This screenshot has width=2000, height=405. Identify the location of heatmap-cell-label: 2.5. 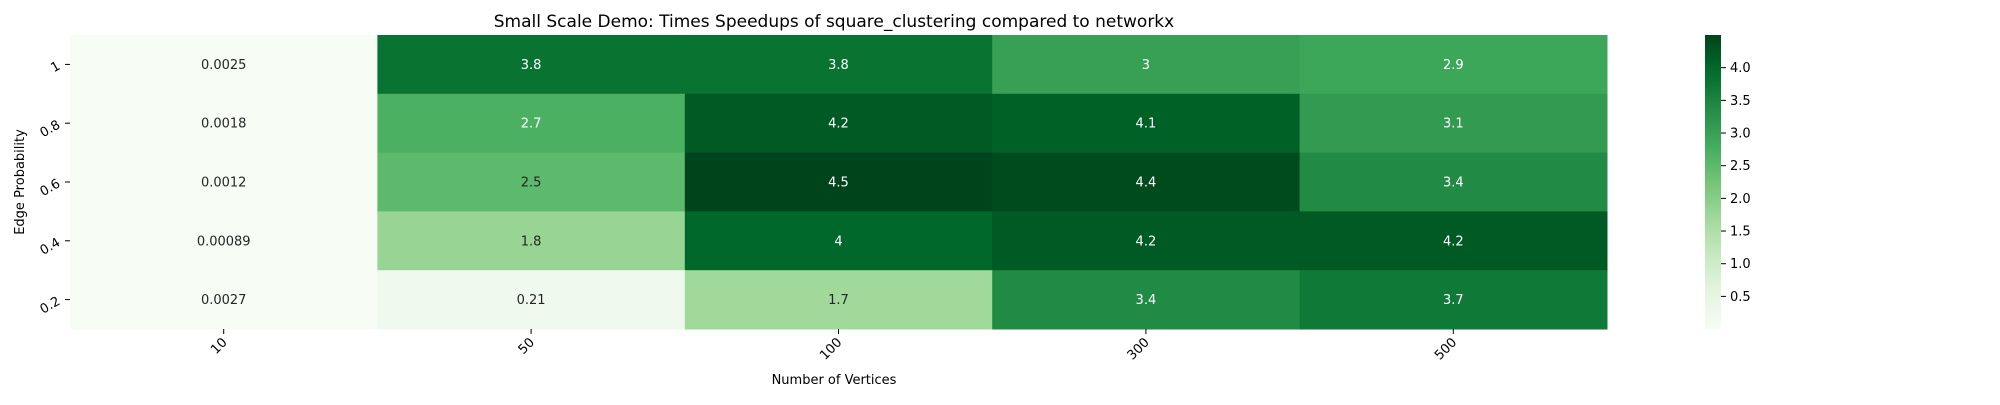
(531, 183).